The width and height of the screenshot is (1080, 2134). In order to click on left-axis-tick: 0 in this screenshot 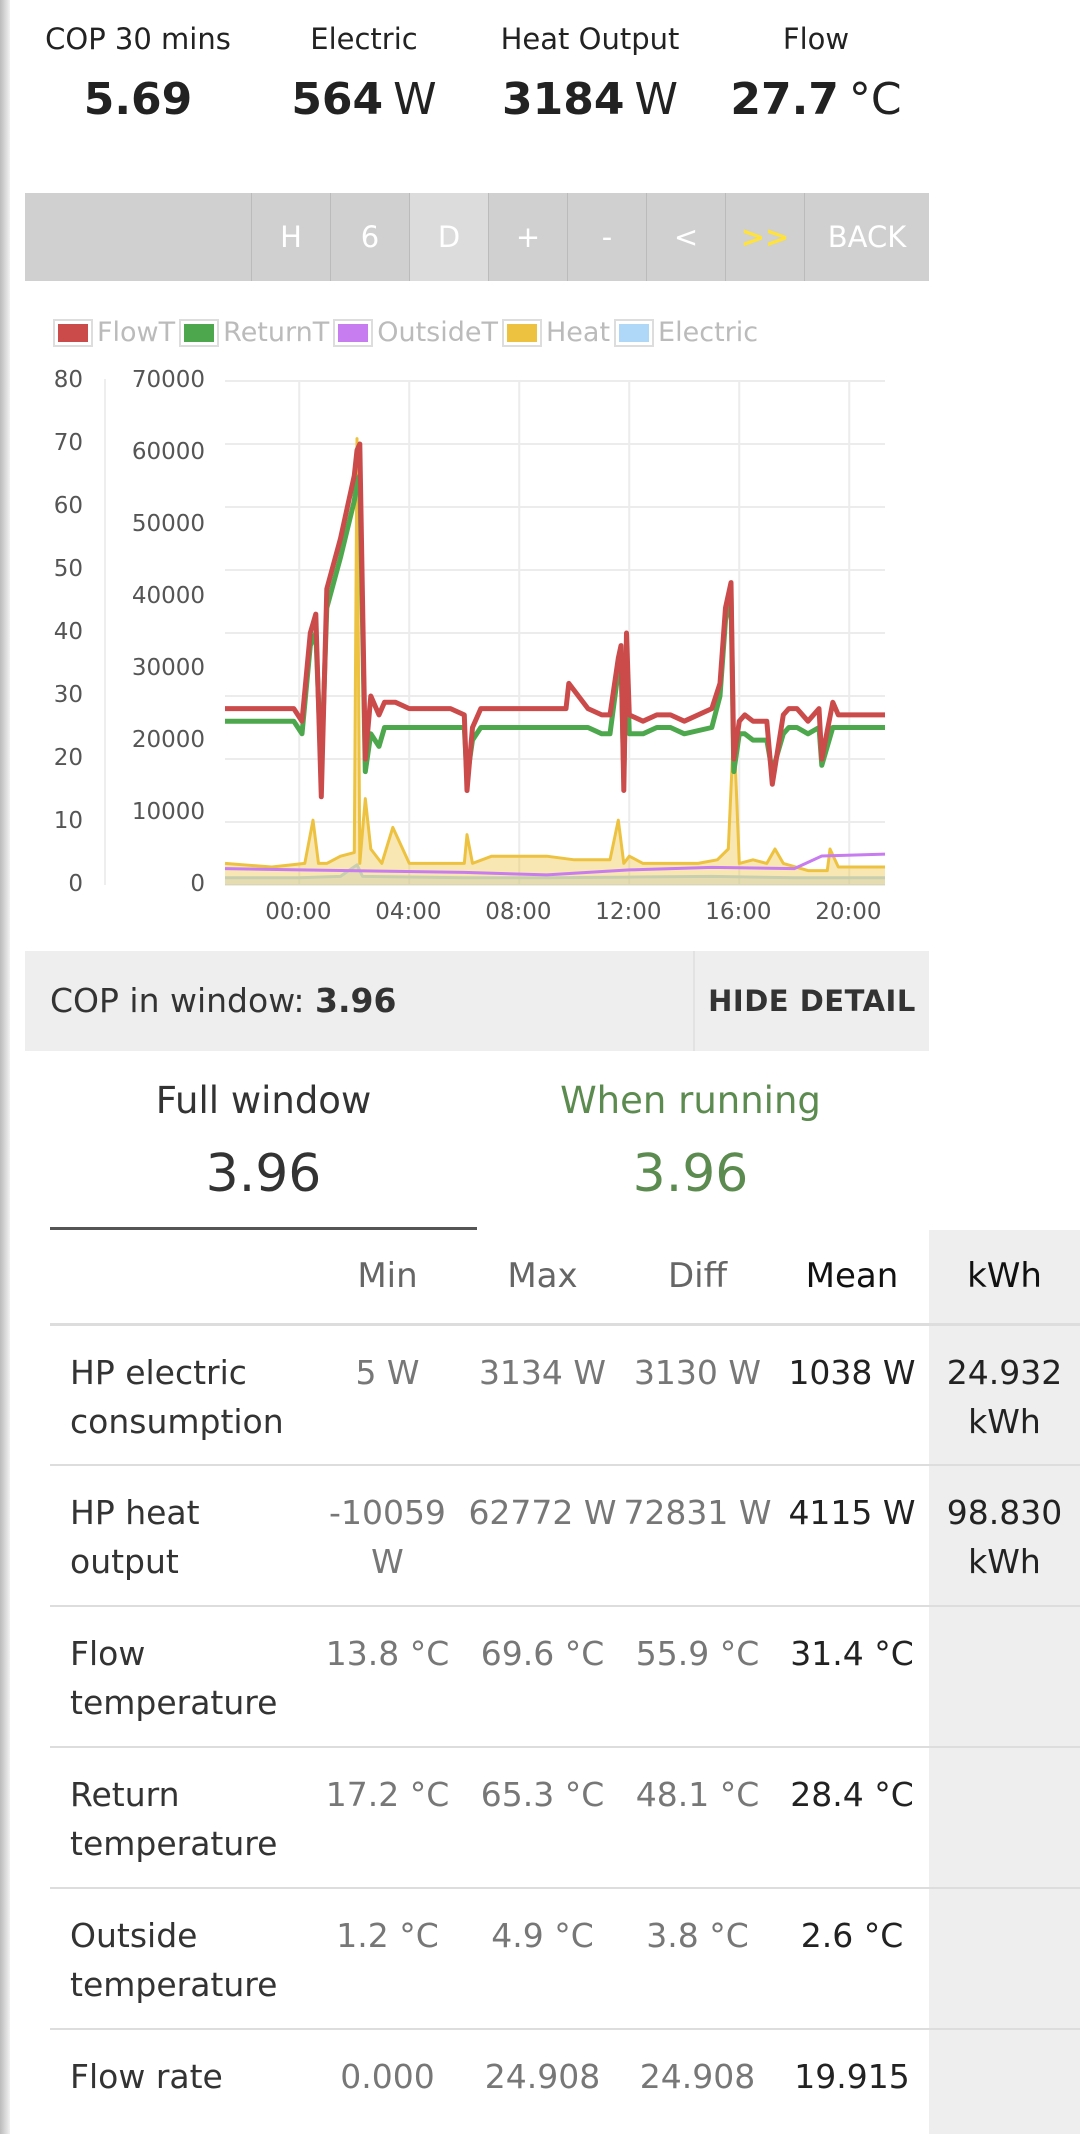, I will do `click(75, 884)`.